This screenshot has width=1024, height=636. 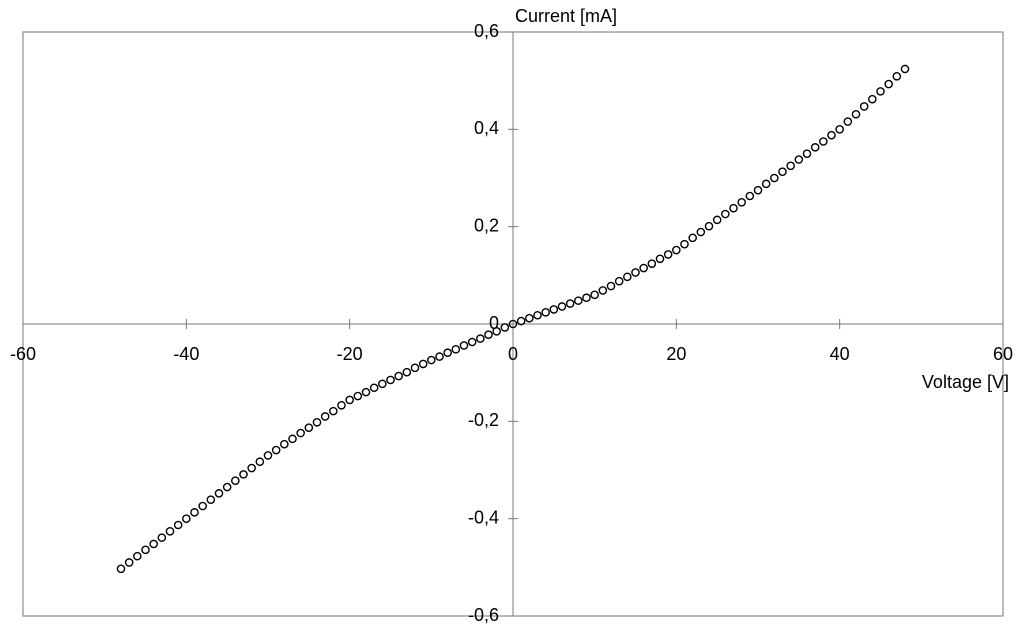 I want to click on y-tick-label: 0,4, so click(x=486, y=128).